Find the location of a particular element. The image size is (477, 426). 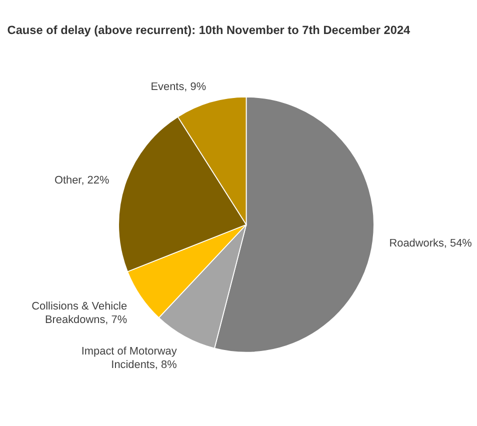

slice-label: Collisions & Vehicle Breakdowns, 7% is located at coordinates (80, 313).